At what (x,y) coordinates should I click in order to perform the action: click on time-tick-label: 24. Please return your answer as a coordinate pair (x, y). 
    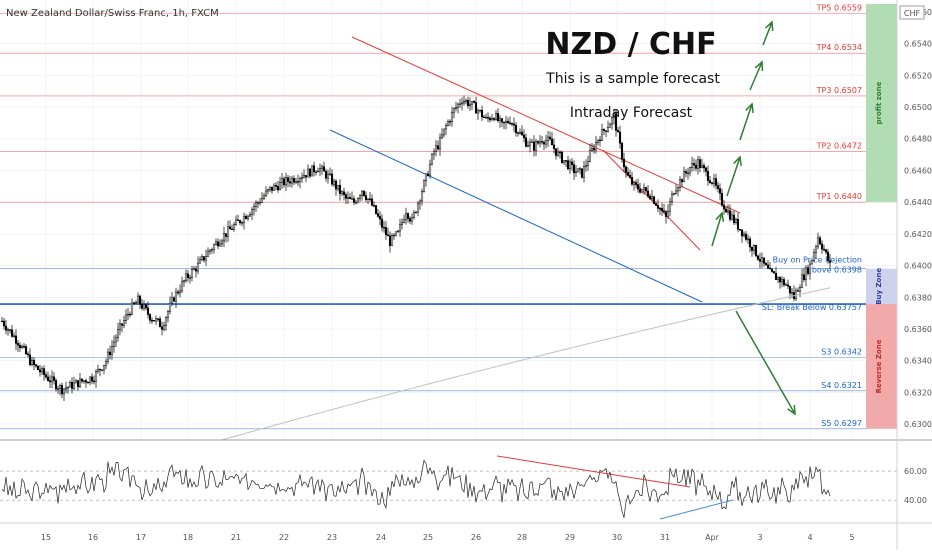
    Looking at the image, I should click on (381, 537).